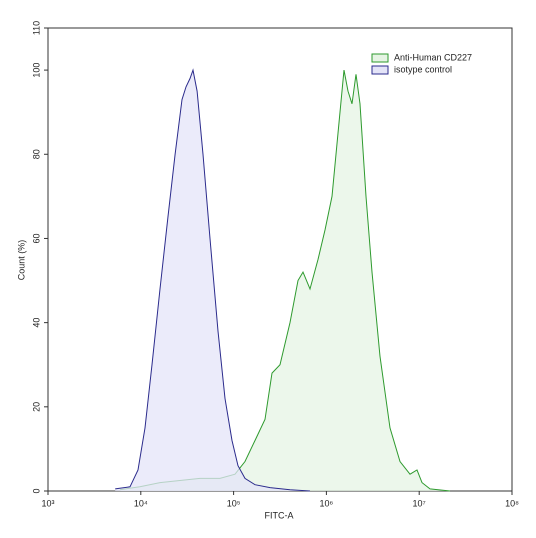  Describe the element at coordinates (234, 503) in the screenshot. I see `x-tick-label: 10⁵` at that location.